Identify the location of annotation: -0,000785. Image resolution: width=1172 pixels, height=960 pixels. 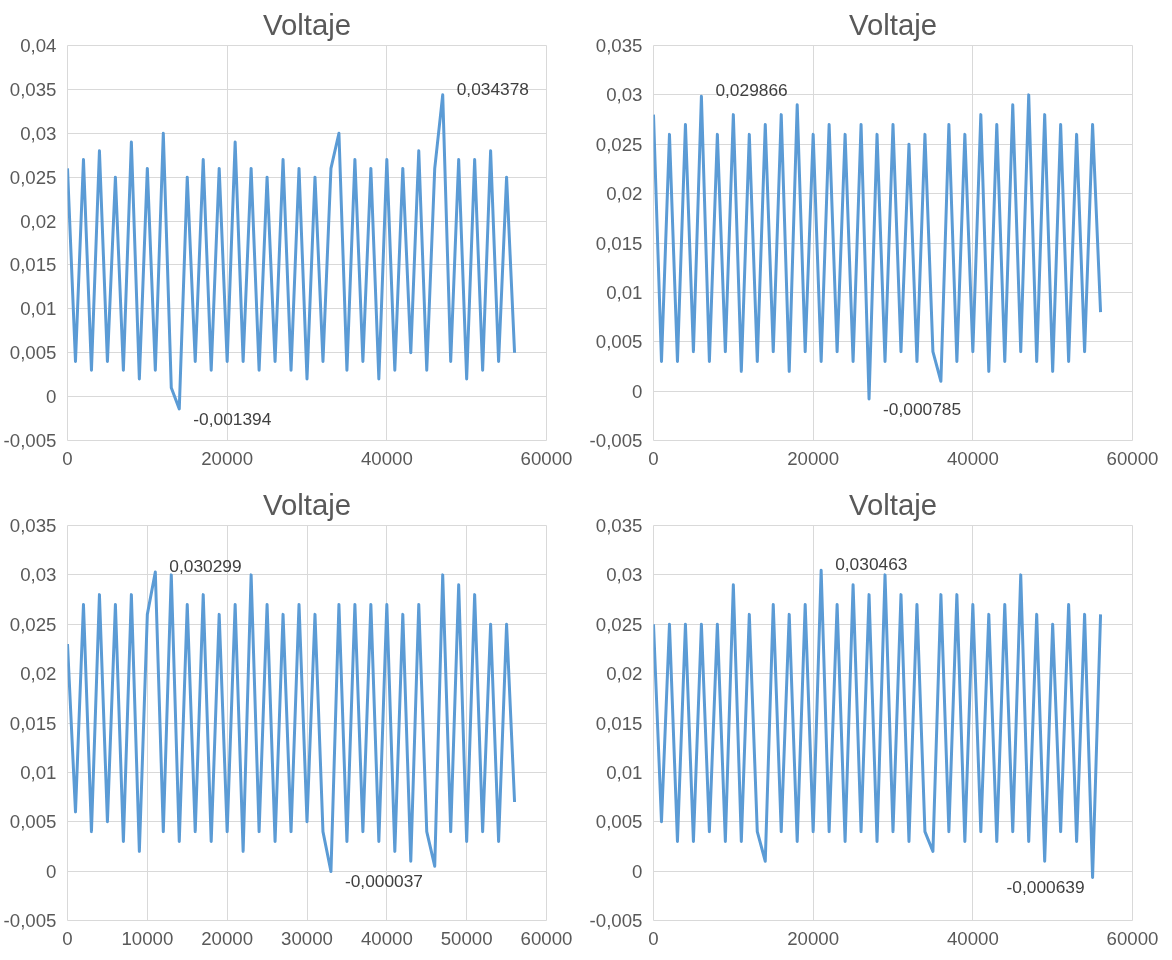
(922, 408).